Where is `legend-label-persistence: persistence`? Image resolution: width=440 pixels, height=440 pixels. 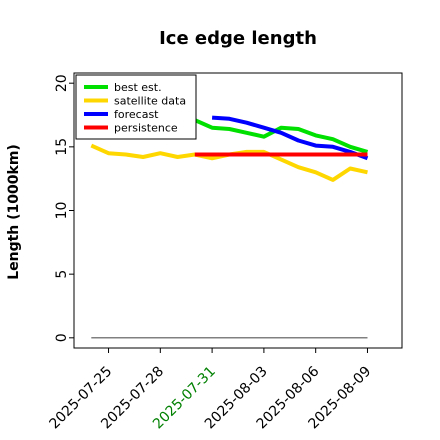 legend-label-persistence: persistence is located at coordinates (146, 128).